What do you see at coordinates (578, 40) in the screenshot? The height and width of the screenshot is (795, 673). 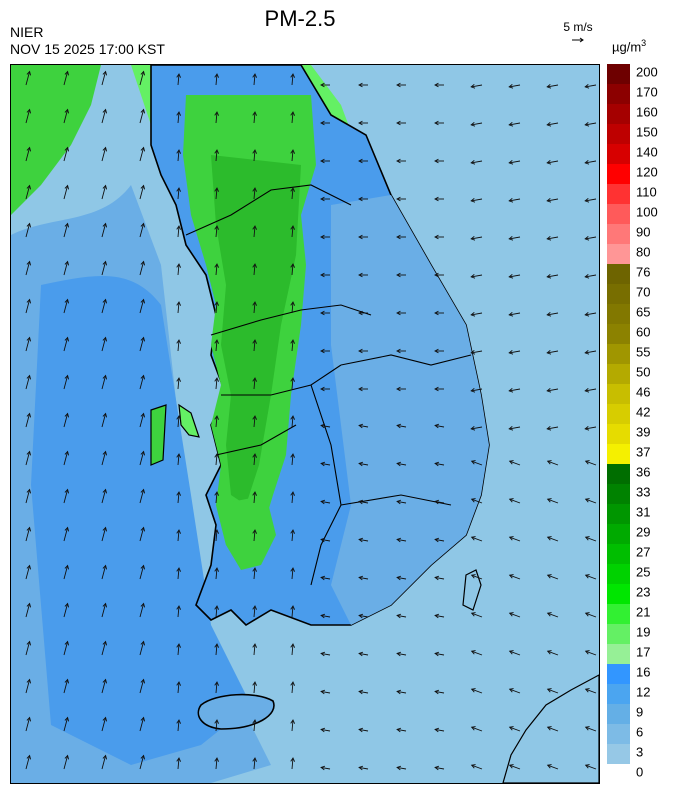 I see `wind-scale-arrow-icon` at bounding box center [578, 40].